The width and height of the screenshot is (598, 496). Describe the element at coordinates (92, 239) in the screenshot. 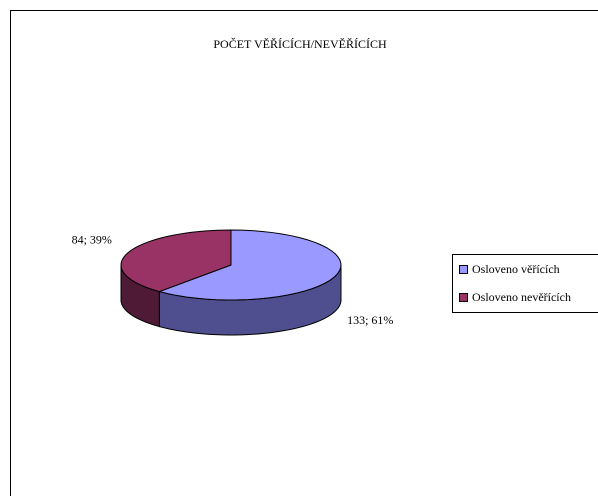

I see `data-label: 84; 39%` at that location.